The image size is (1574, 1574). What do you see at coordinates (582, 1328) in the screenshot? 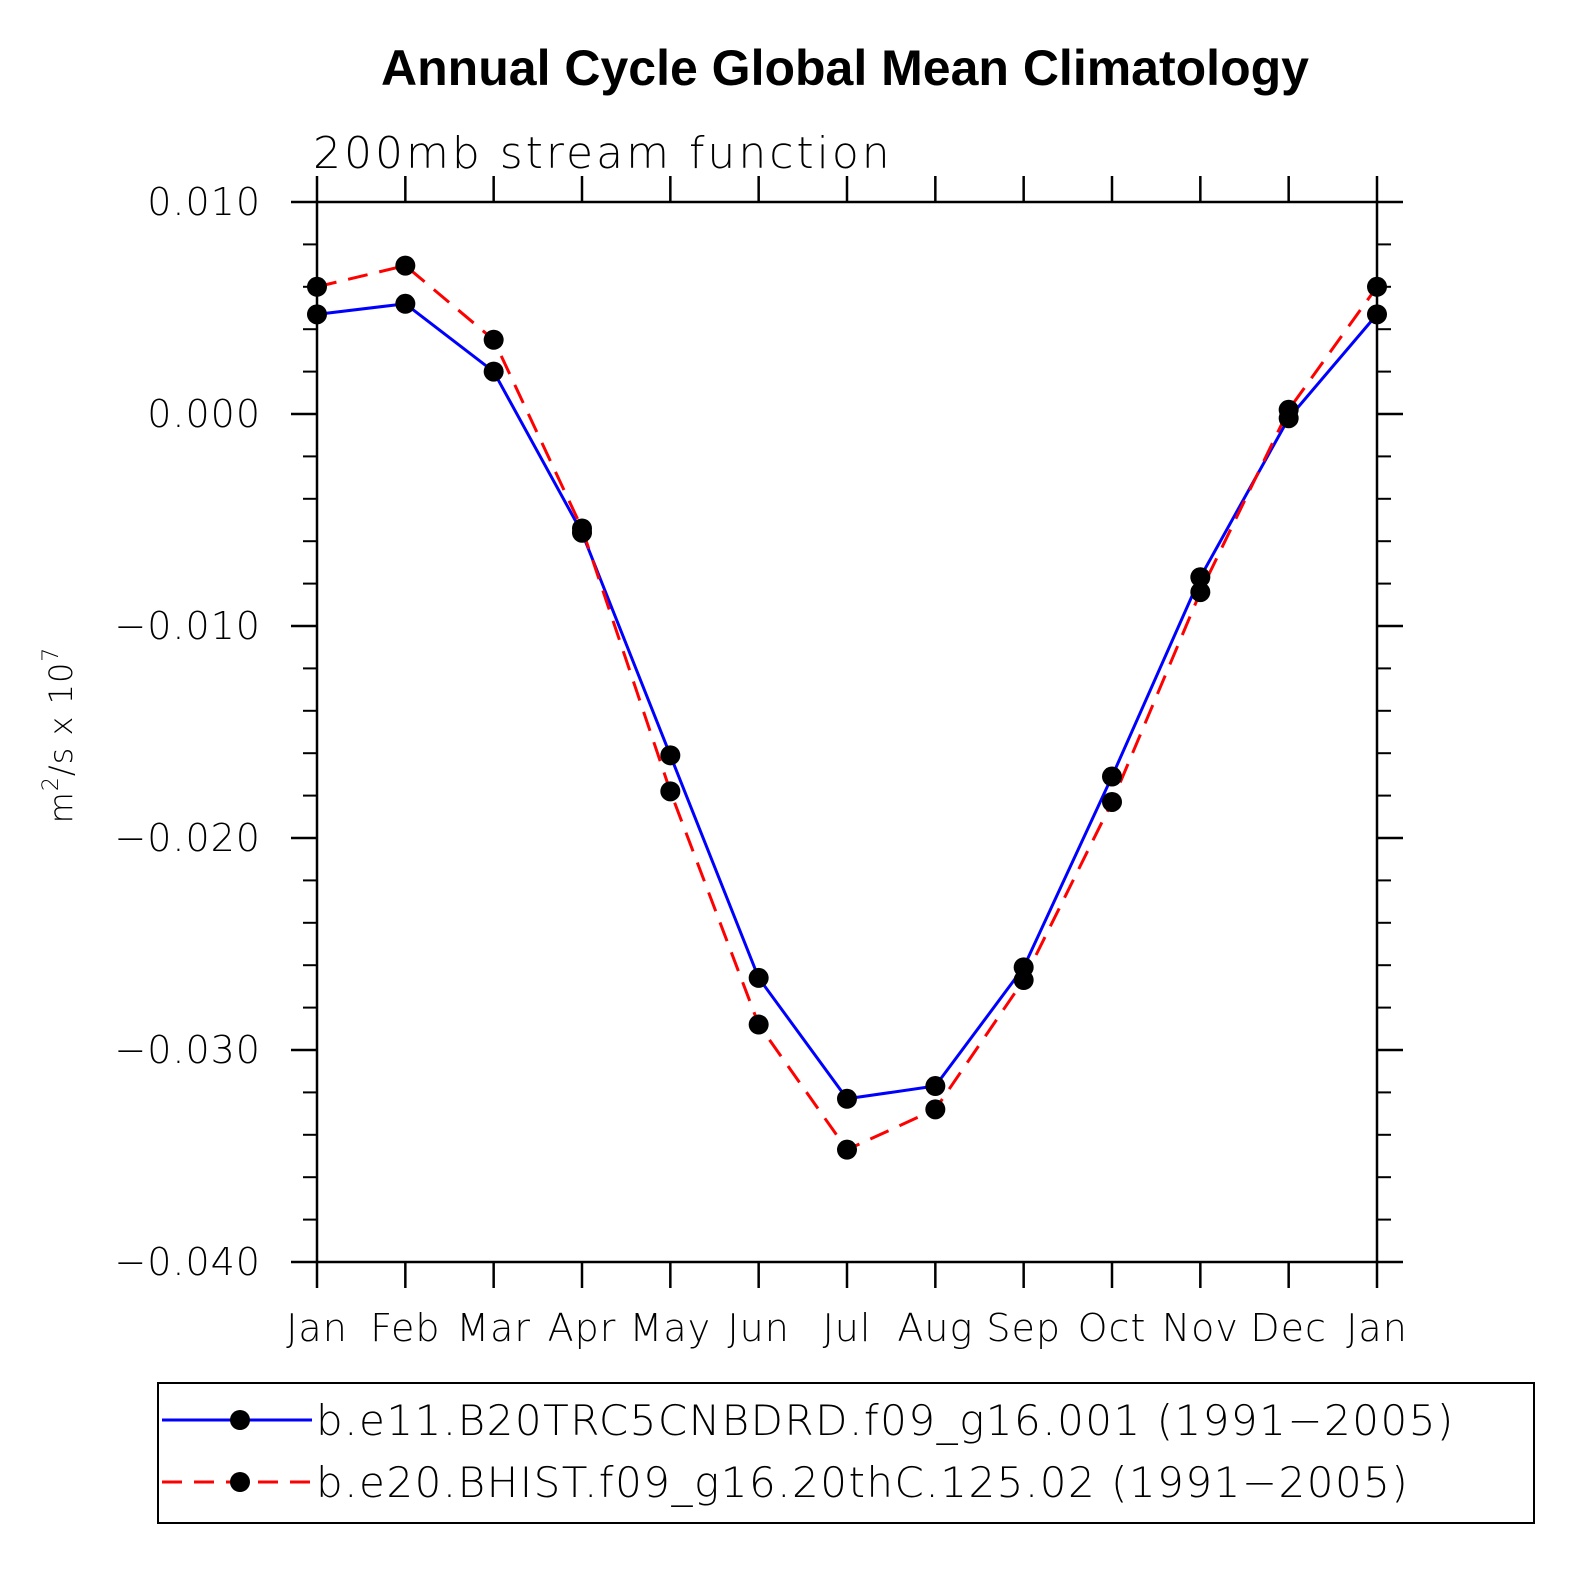
I see `x-tick-label: Apr` at bounding box center [582, 1328].